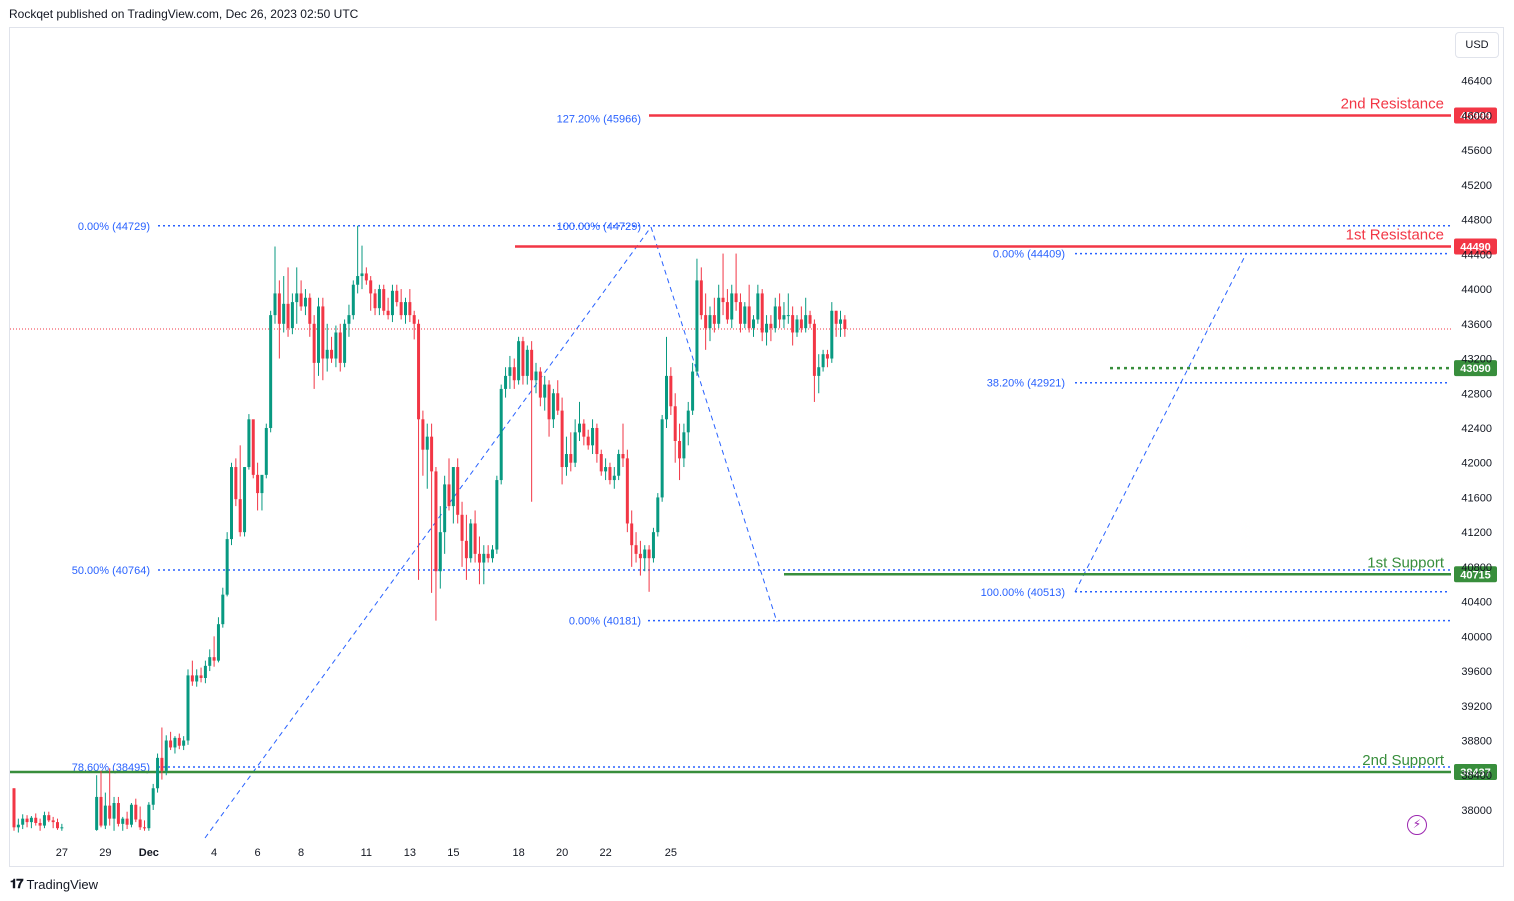  Describe the element at coordinates (1476, 568) in the screenshot. I see `price-tick-label: 40800` at that location.